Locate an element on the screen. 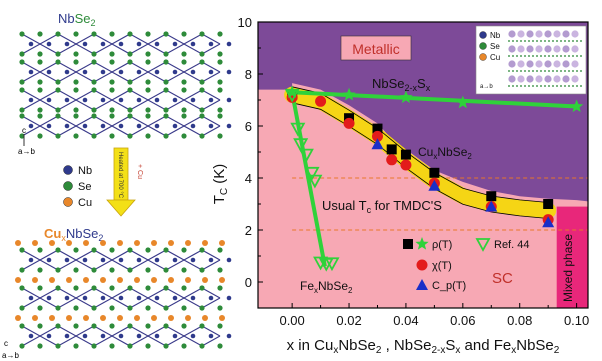 Image resolution: width=602 pixels, height=361 pixels. nbse2-layers is located at coordinates (125, 85).